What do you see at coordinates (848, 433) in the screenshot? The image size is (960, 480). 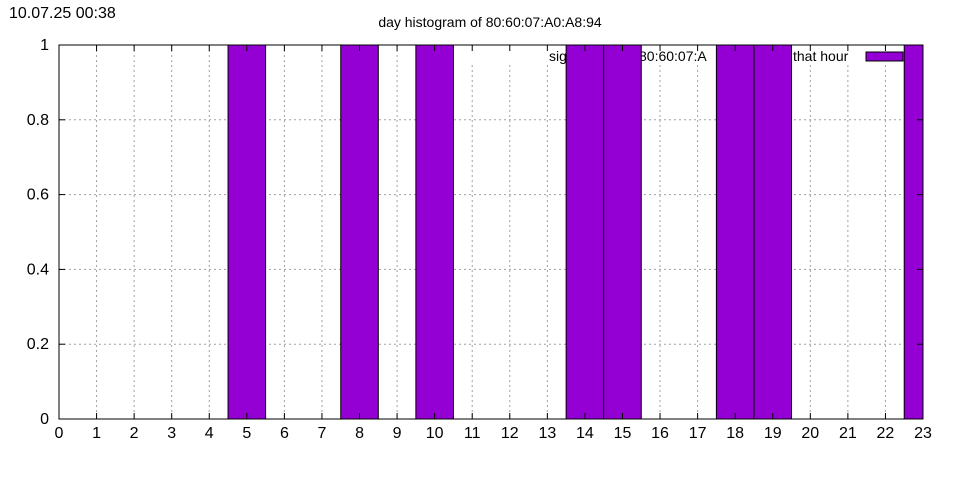 I see `x-tick-label: 21` at bounding box center [848, 433].